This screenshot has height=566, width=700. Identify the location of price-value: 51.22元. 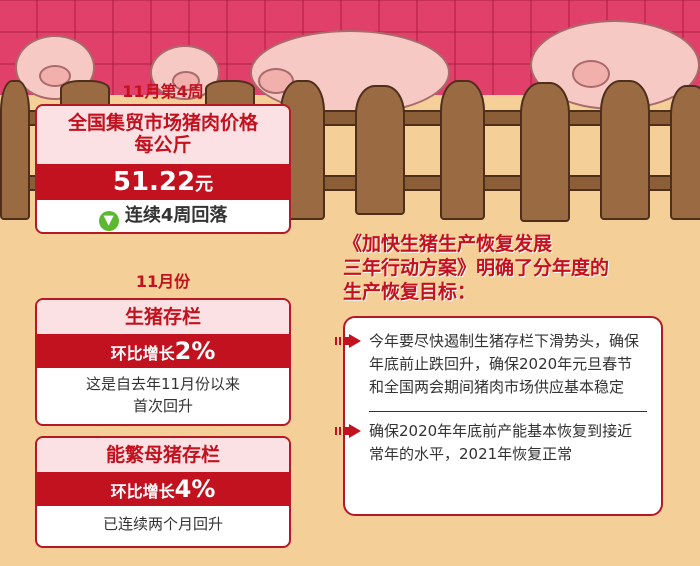
(163, 182).